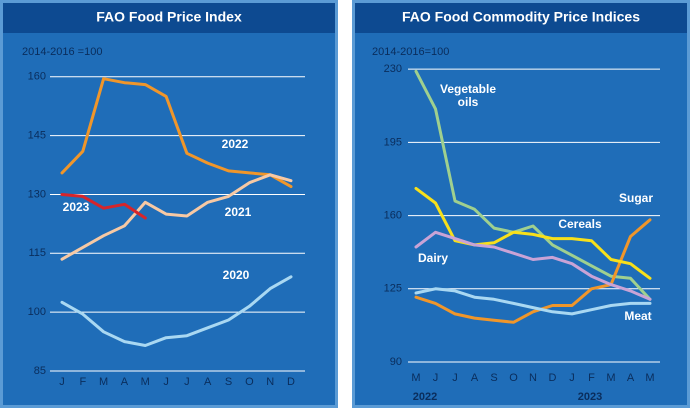 This screenshot has width=690, height=408. I want to click on series-label-box: Vegetable oils, so click(468, 96).